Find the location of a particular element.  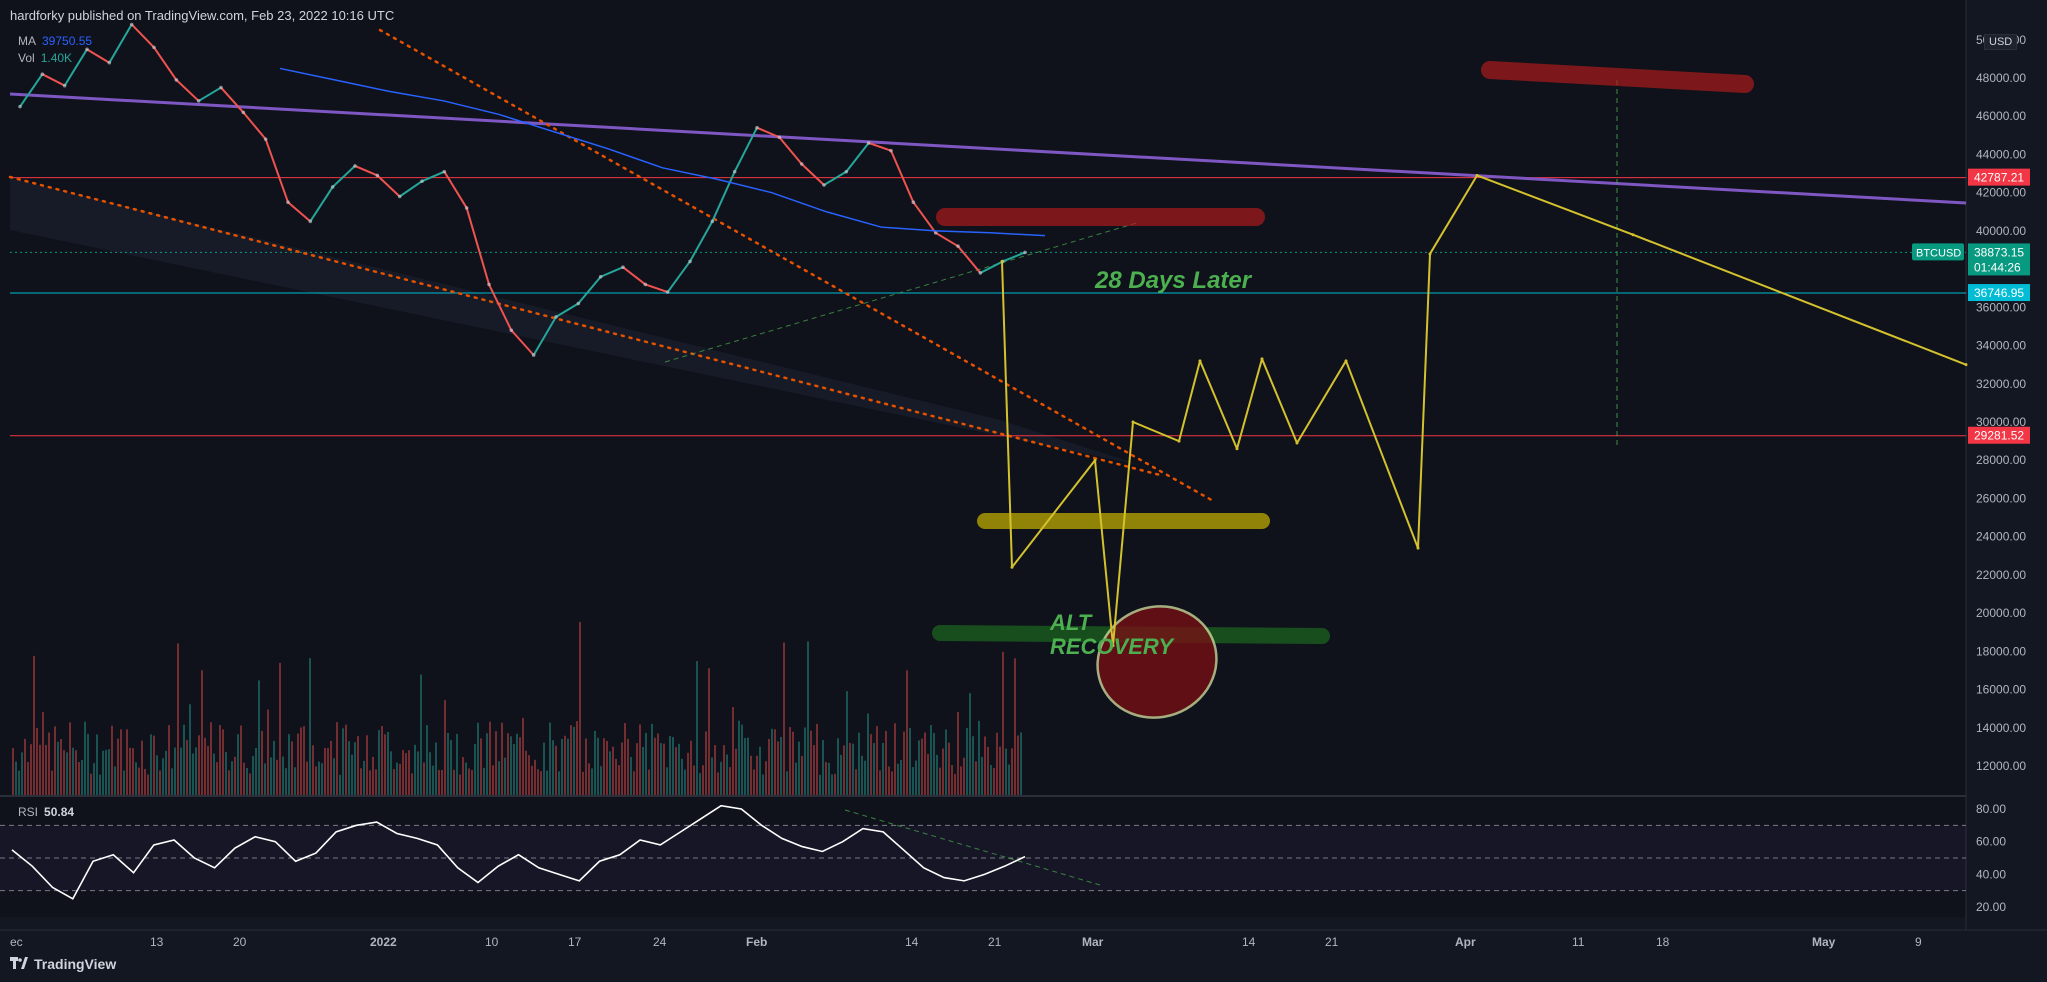

projection-point is located at coordinates (1346, 361).